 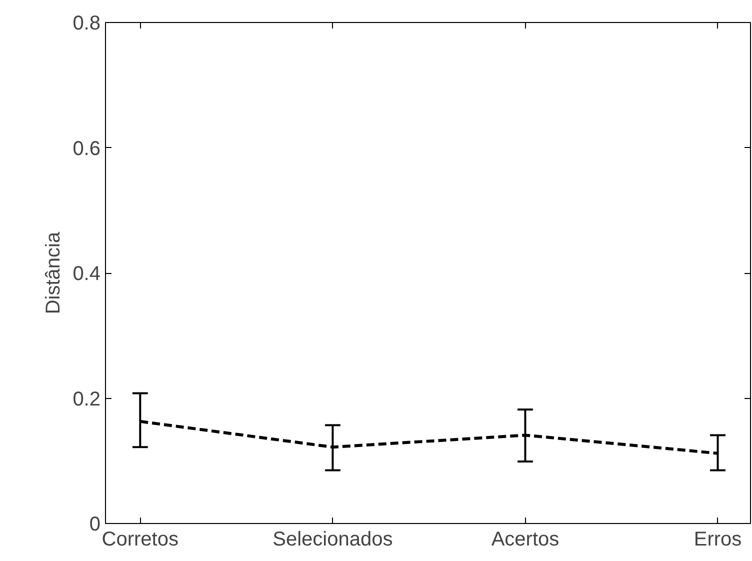 What do you see at coordinates (86, 23) in the screenshot?
I see `y-tick-label: 0.8` at bounding box center [86, 23].